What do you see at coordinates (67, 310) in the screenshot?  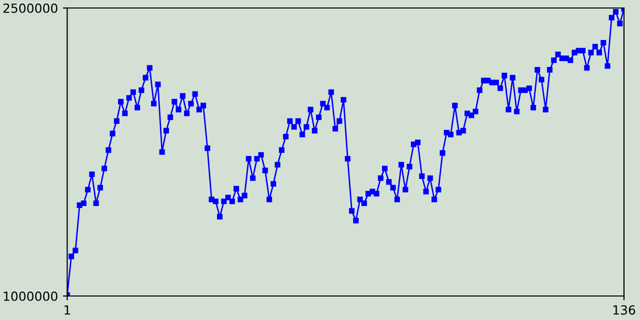 I see `x-tick-label: 1` at bounding box center [67, 310].